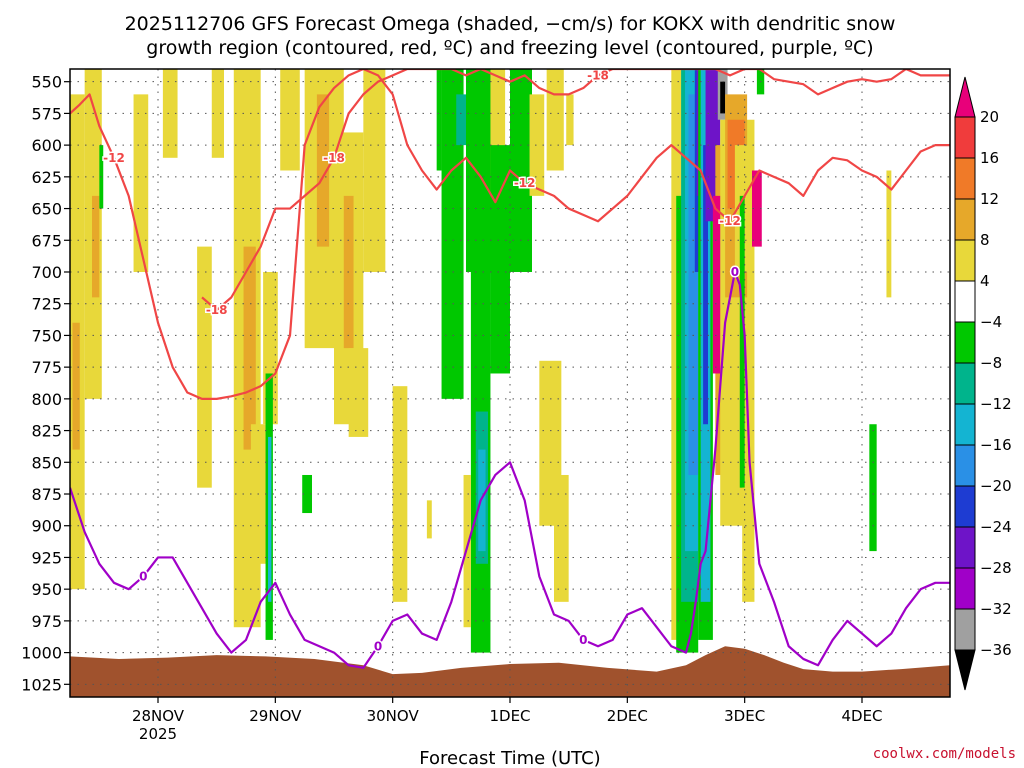 This screenshot has height=768, width=1024. I want to click on y-tick-label: 750, so click(46, 335).